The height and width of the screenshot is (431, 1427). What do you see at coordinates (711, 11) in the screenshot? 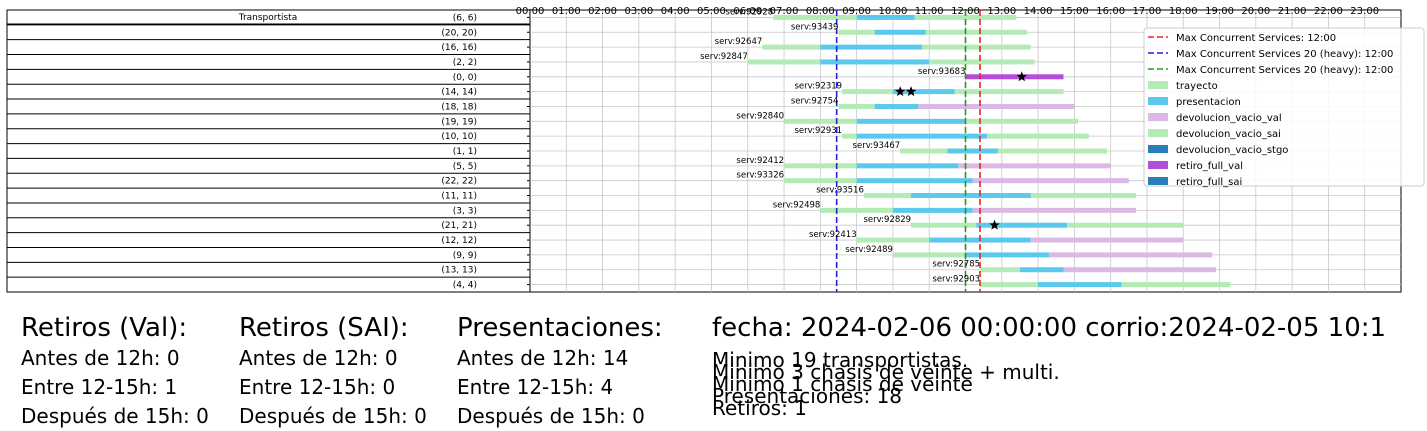
I see `hour-tick-label: 05:00` at bounding box center [711, 11].